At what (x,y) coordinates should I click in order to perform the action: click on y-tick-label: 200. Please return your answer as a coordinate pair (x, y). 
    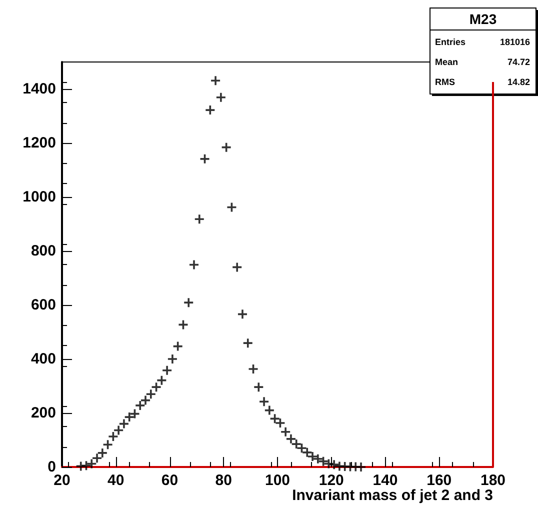
    Looking at the image, I should click on (43, 413).